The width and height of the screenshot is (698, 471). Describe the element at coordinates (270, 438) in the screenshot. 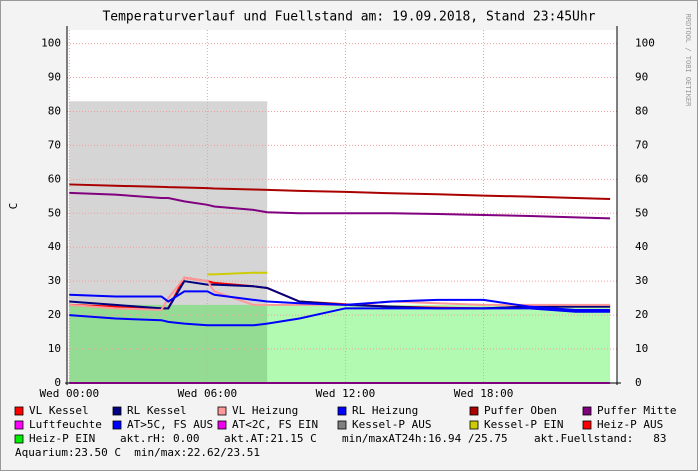

I see `annotation: akt.AT:21.15 C` at that location.